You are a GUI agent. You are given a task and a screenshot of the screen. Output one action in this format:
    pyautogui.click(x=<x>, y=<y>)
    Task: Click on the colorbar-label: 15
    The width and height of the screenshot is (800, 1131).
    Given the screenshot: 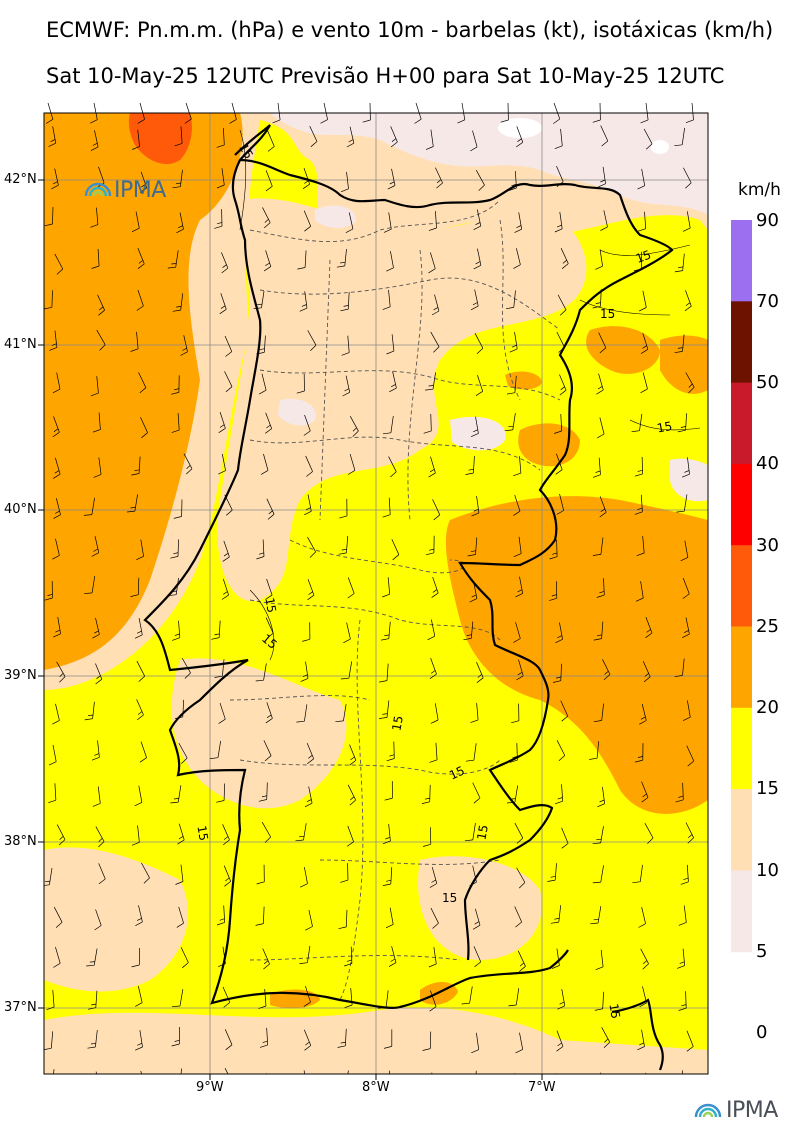 What is the action you would take?
    pyautogui.click(x=767, y=788)
    